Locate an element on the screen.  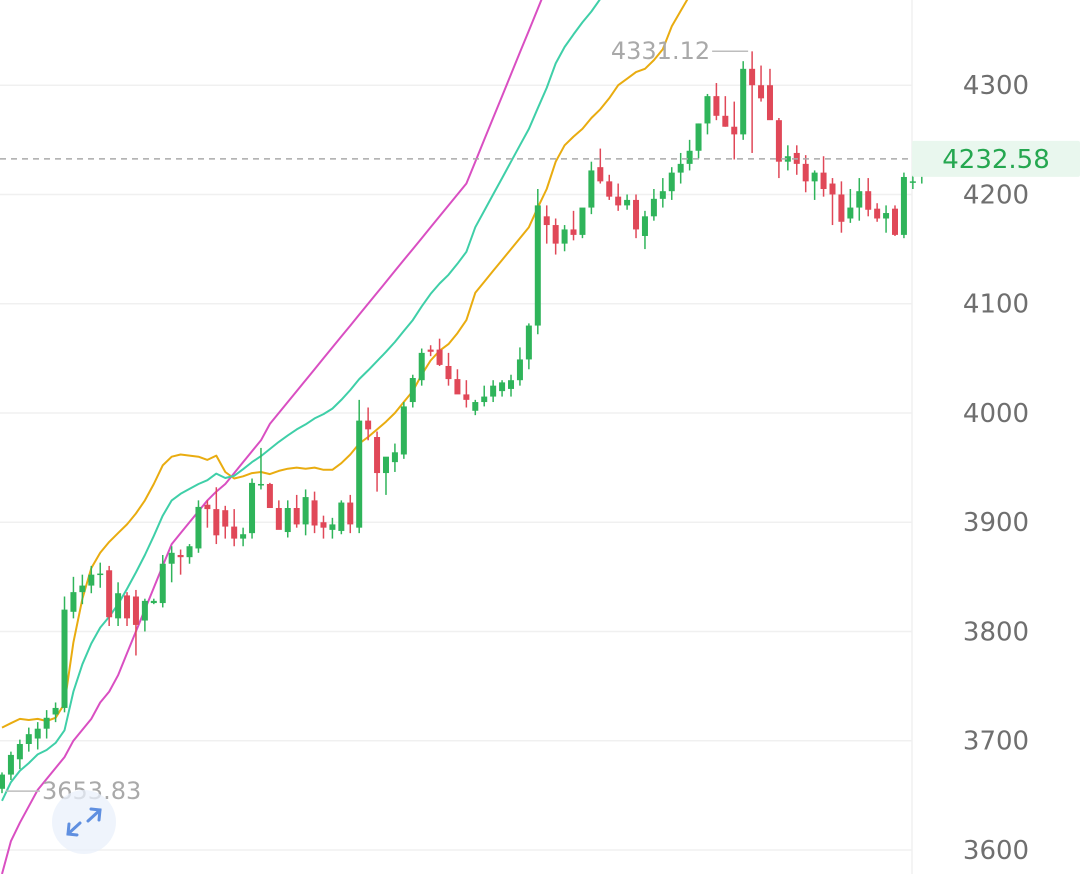
expand-button is located at coordinates (84, 822).